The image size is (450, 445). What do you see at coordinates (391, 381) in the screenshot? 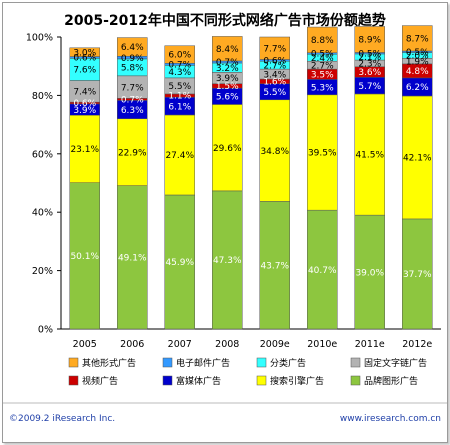
I see `legend-label: 品牌图形广告` at bounding box center [391, 381].